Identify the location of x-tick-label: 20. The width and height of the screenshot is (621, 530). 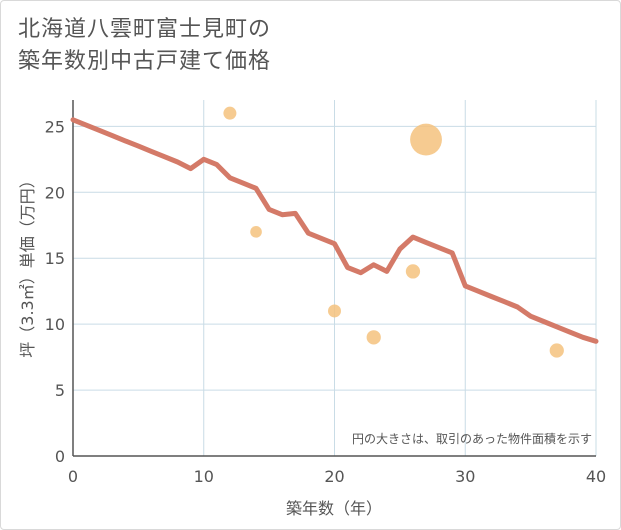
(334, 476).